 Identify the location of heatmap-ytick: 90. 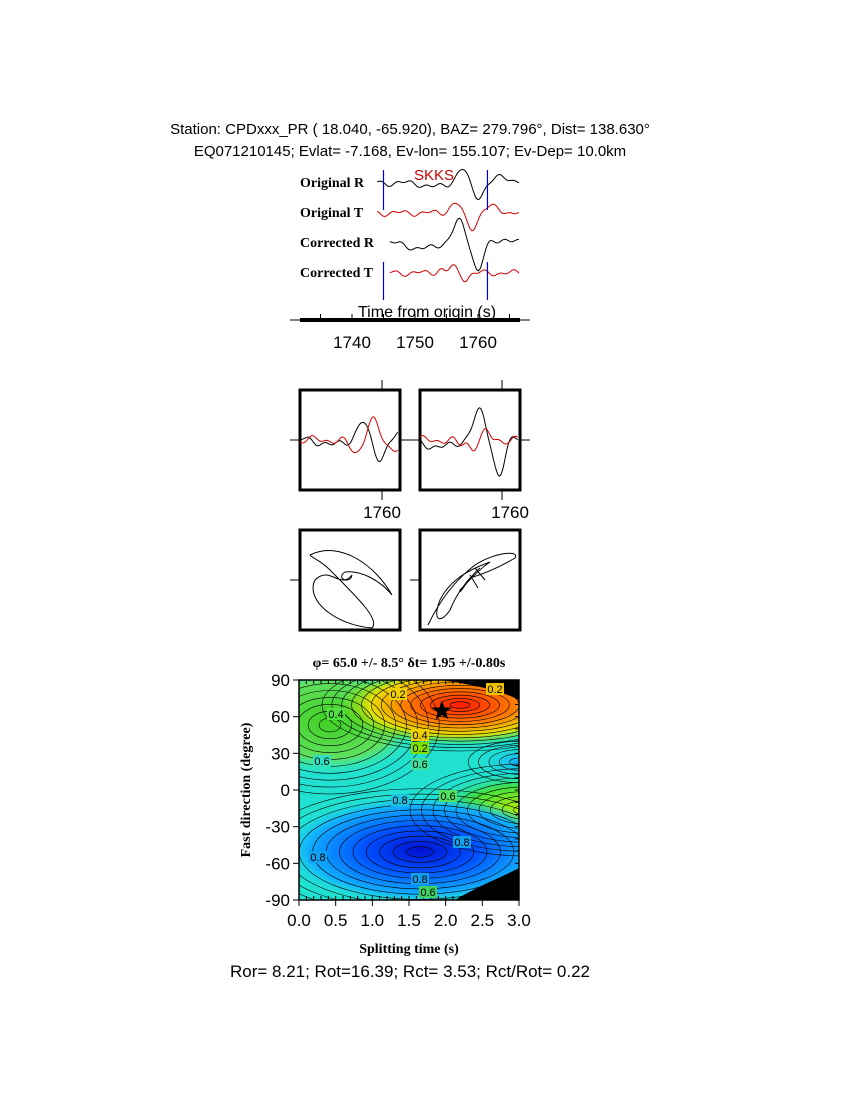
(280, 680).